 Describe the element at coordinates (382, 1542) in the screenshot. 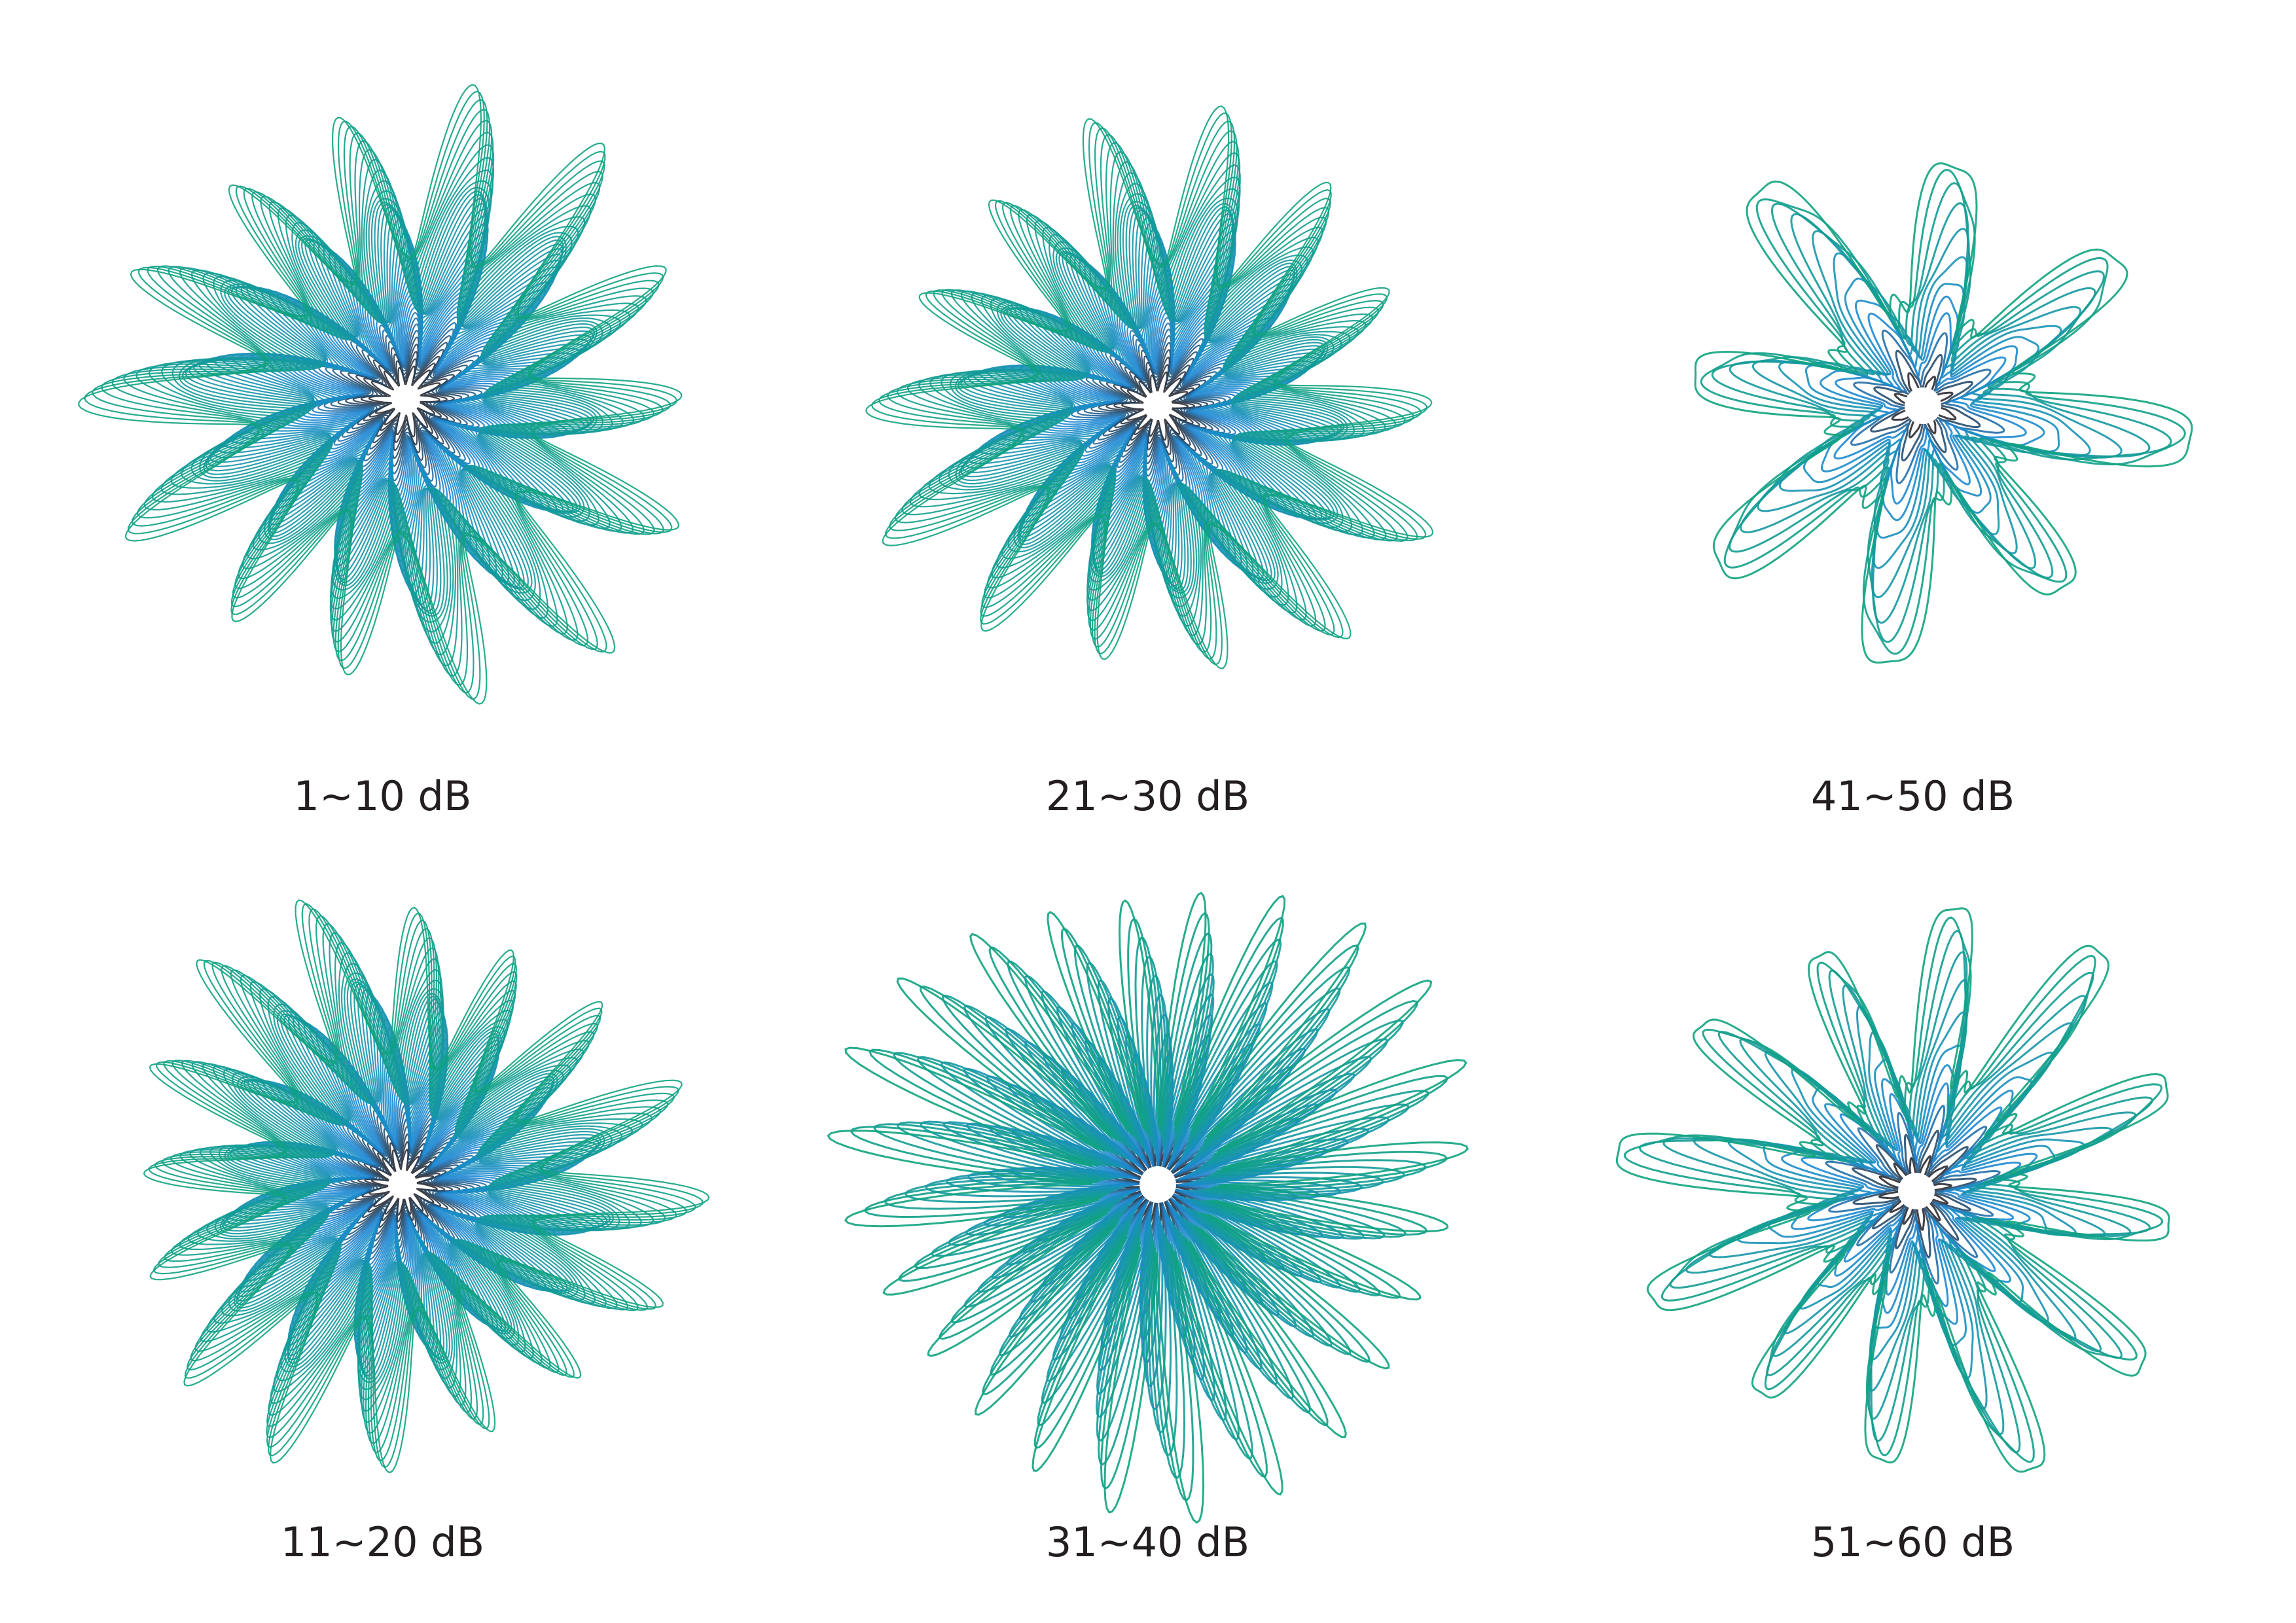

I see `caption-11-20db: 11~20 dB` at that location.